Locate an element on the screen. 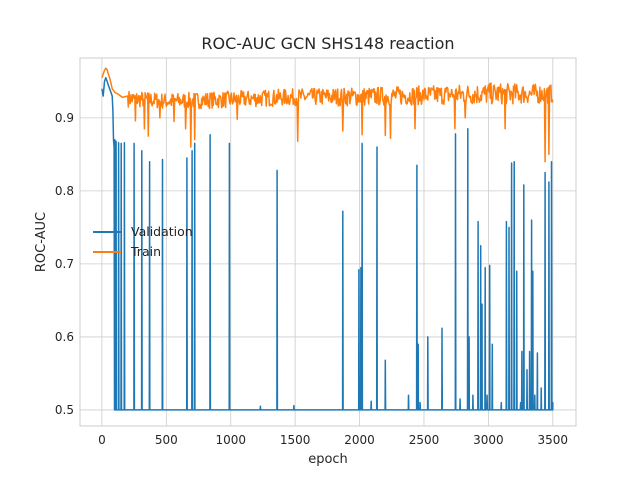  x-tick-label: 500 is located at coordinates (166, 440).